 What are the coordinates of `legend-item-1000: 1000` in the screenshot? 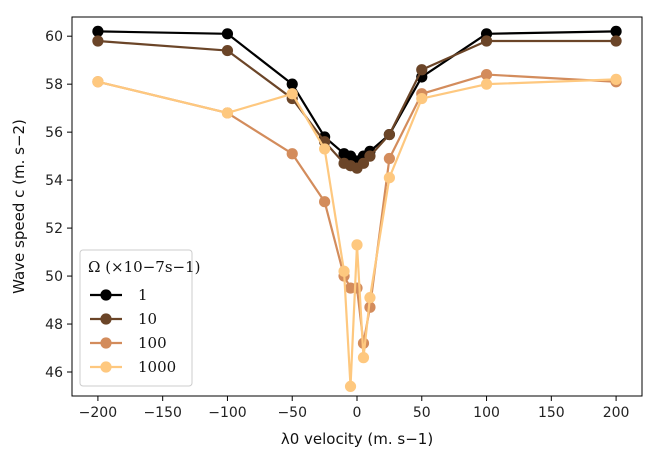 It's located at (133, 367).